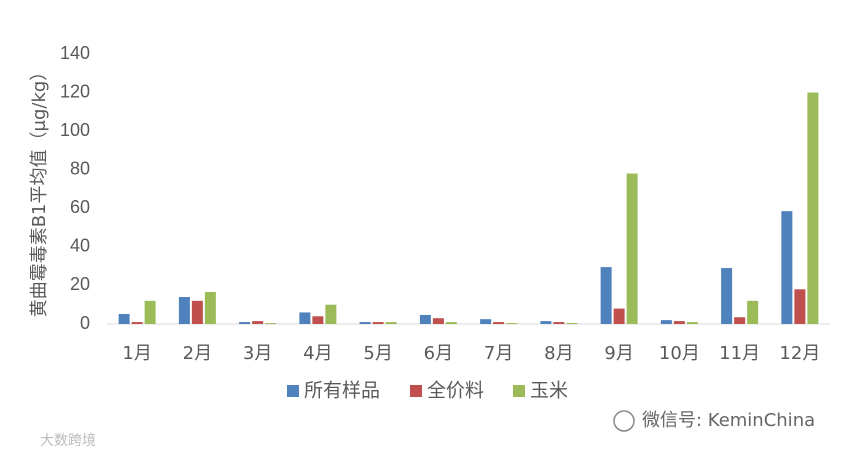 This screenshot has width=865, height=459. I want to click on y-tick-label: 120, so click(75, 91).